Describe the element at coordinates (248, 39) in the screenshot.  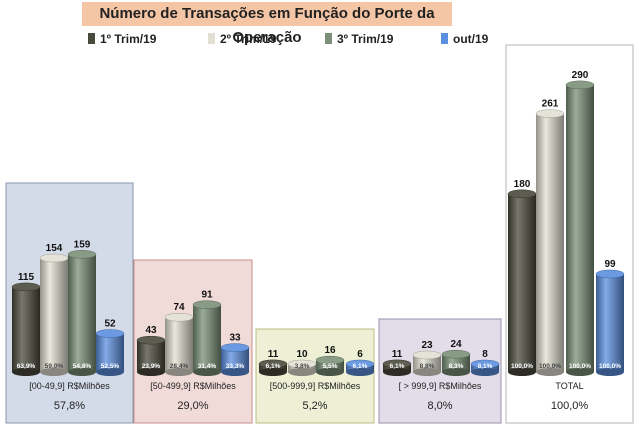
I see `legend-label-2: 2º Trim/19` at that location.